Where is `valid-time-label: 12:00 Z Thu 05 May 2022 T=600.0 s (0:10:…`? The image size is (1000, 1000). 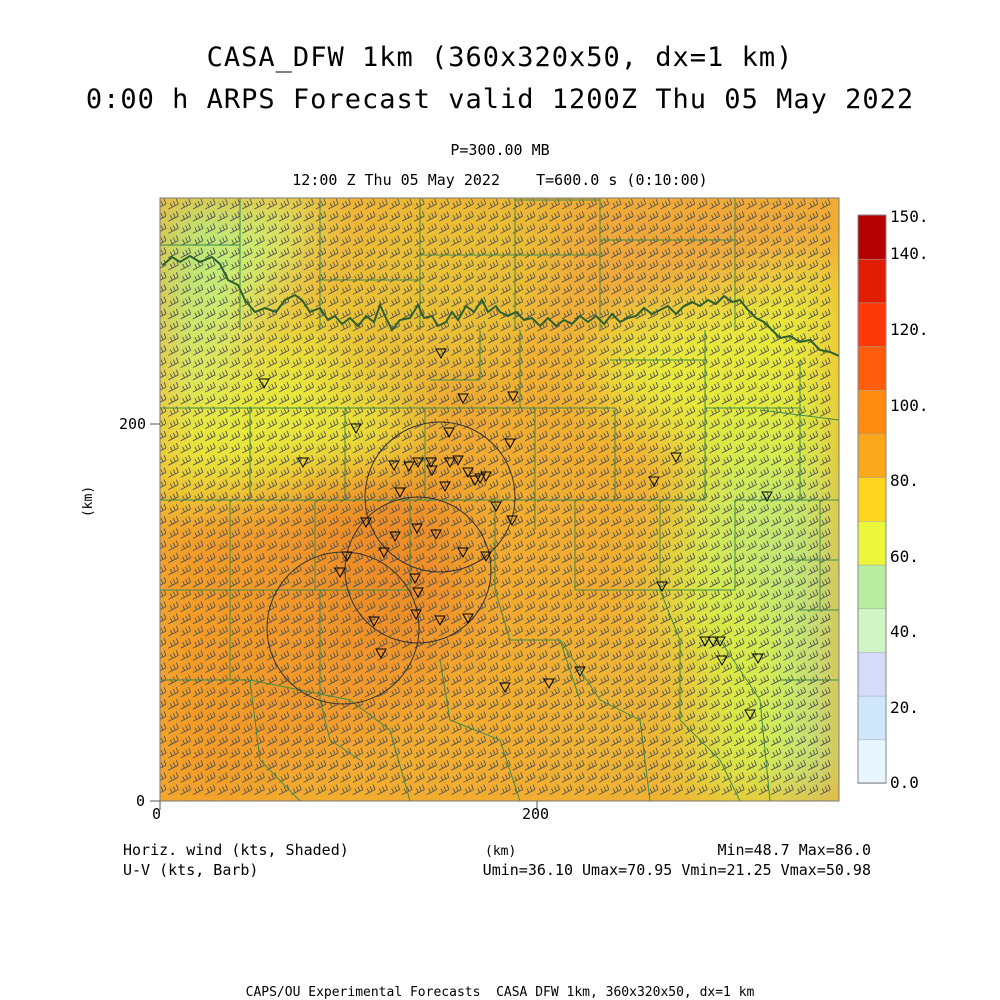 valid-time-label: 12:00 Z Thu 05 May 2022 T=600.0 s (0:10:… is located at coordinates (500, 180).